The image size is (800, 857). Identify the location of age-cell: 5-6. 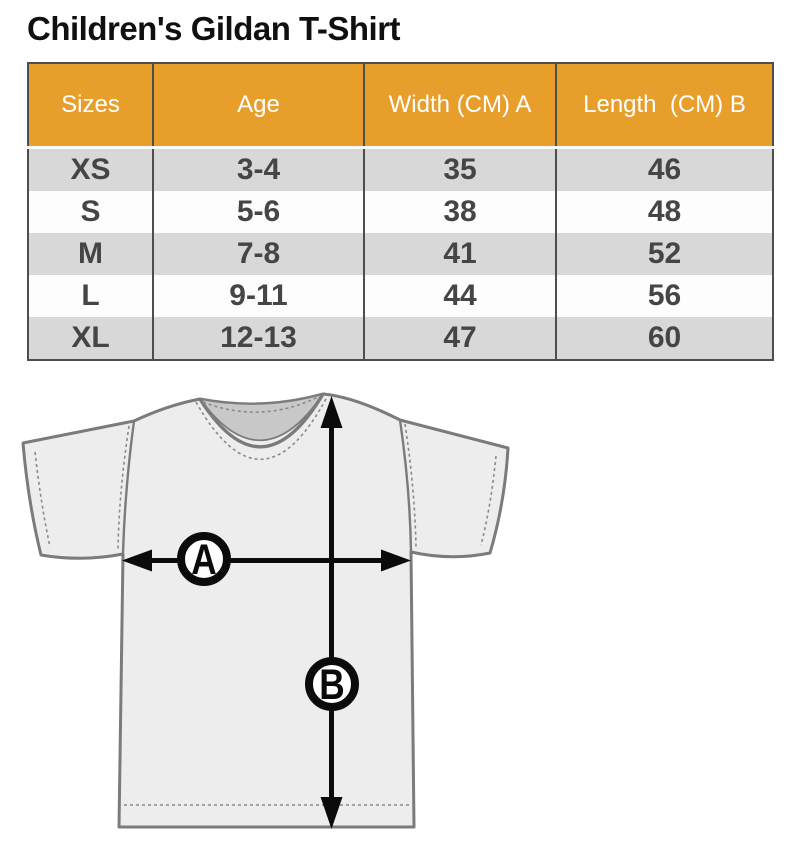
(258, 212).